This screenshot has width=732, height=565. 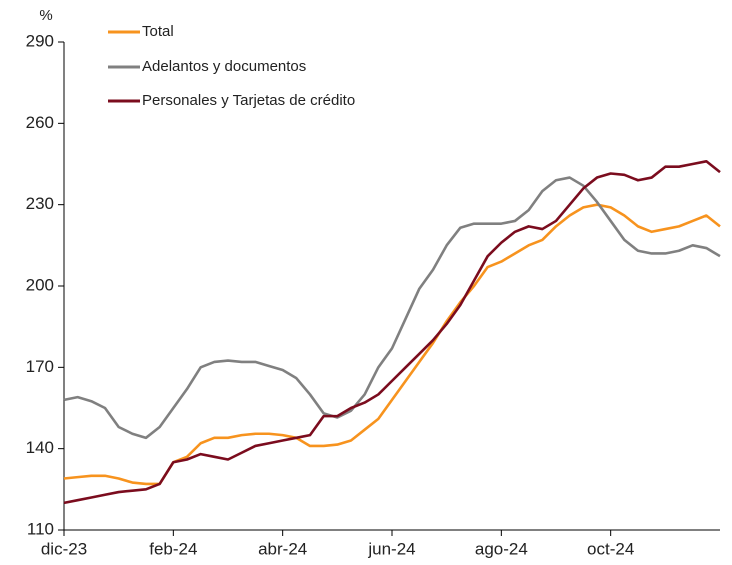 What do you see at coordinates (158, 31) in the screenshot?
I see `legend-label: Total` at bounding box center [158, 31].